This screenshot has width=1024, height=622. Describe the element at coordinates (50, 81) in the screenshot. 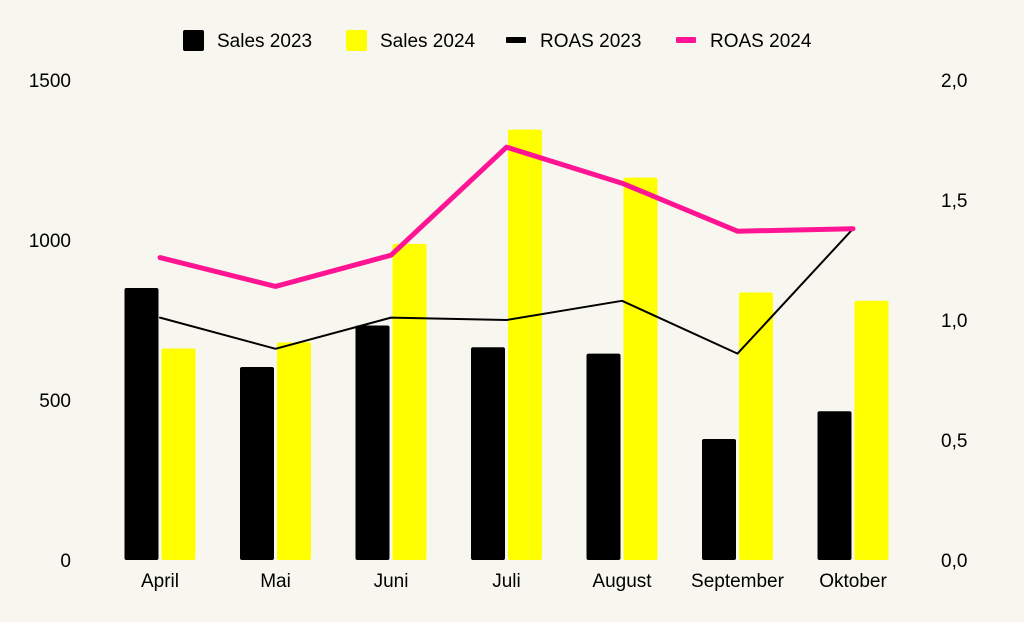

I see `y-left-tick-label: 1500` at that location.